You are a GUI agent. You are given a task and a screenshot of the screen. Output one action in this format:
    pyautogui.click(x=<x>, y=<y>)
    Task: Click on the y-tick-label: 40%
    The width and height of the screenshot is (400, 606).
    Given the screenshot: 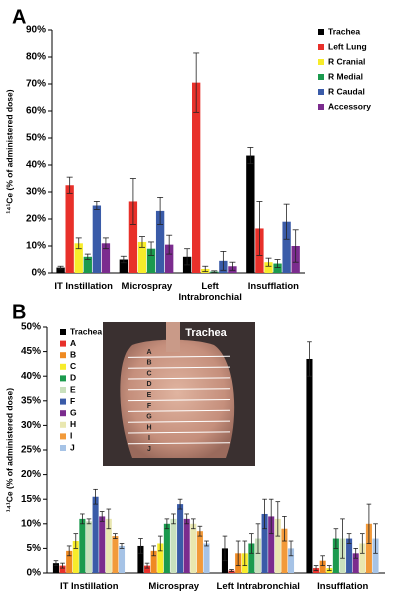 What is the action you would take?
    pyautogui.click(x=36, y=165)
    